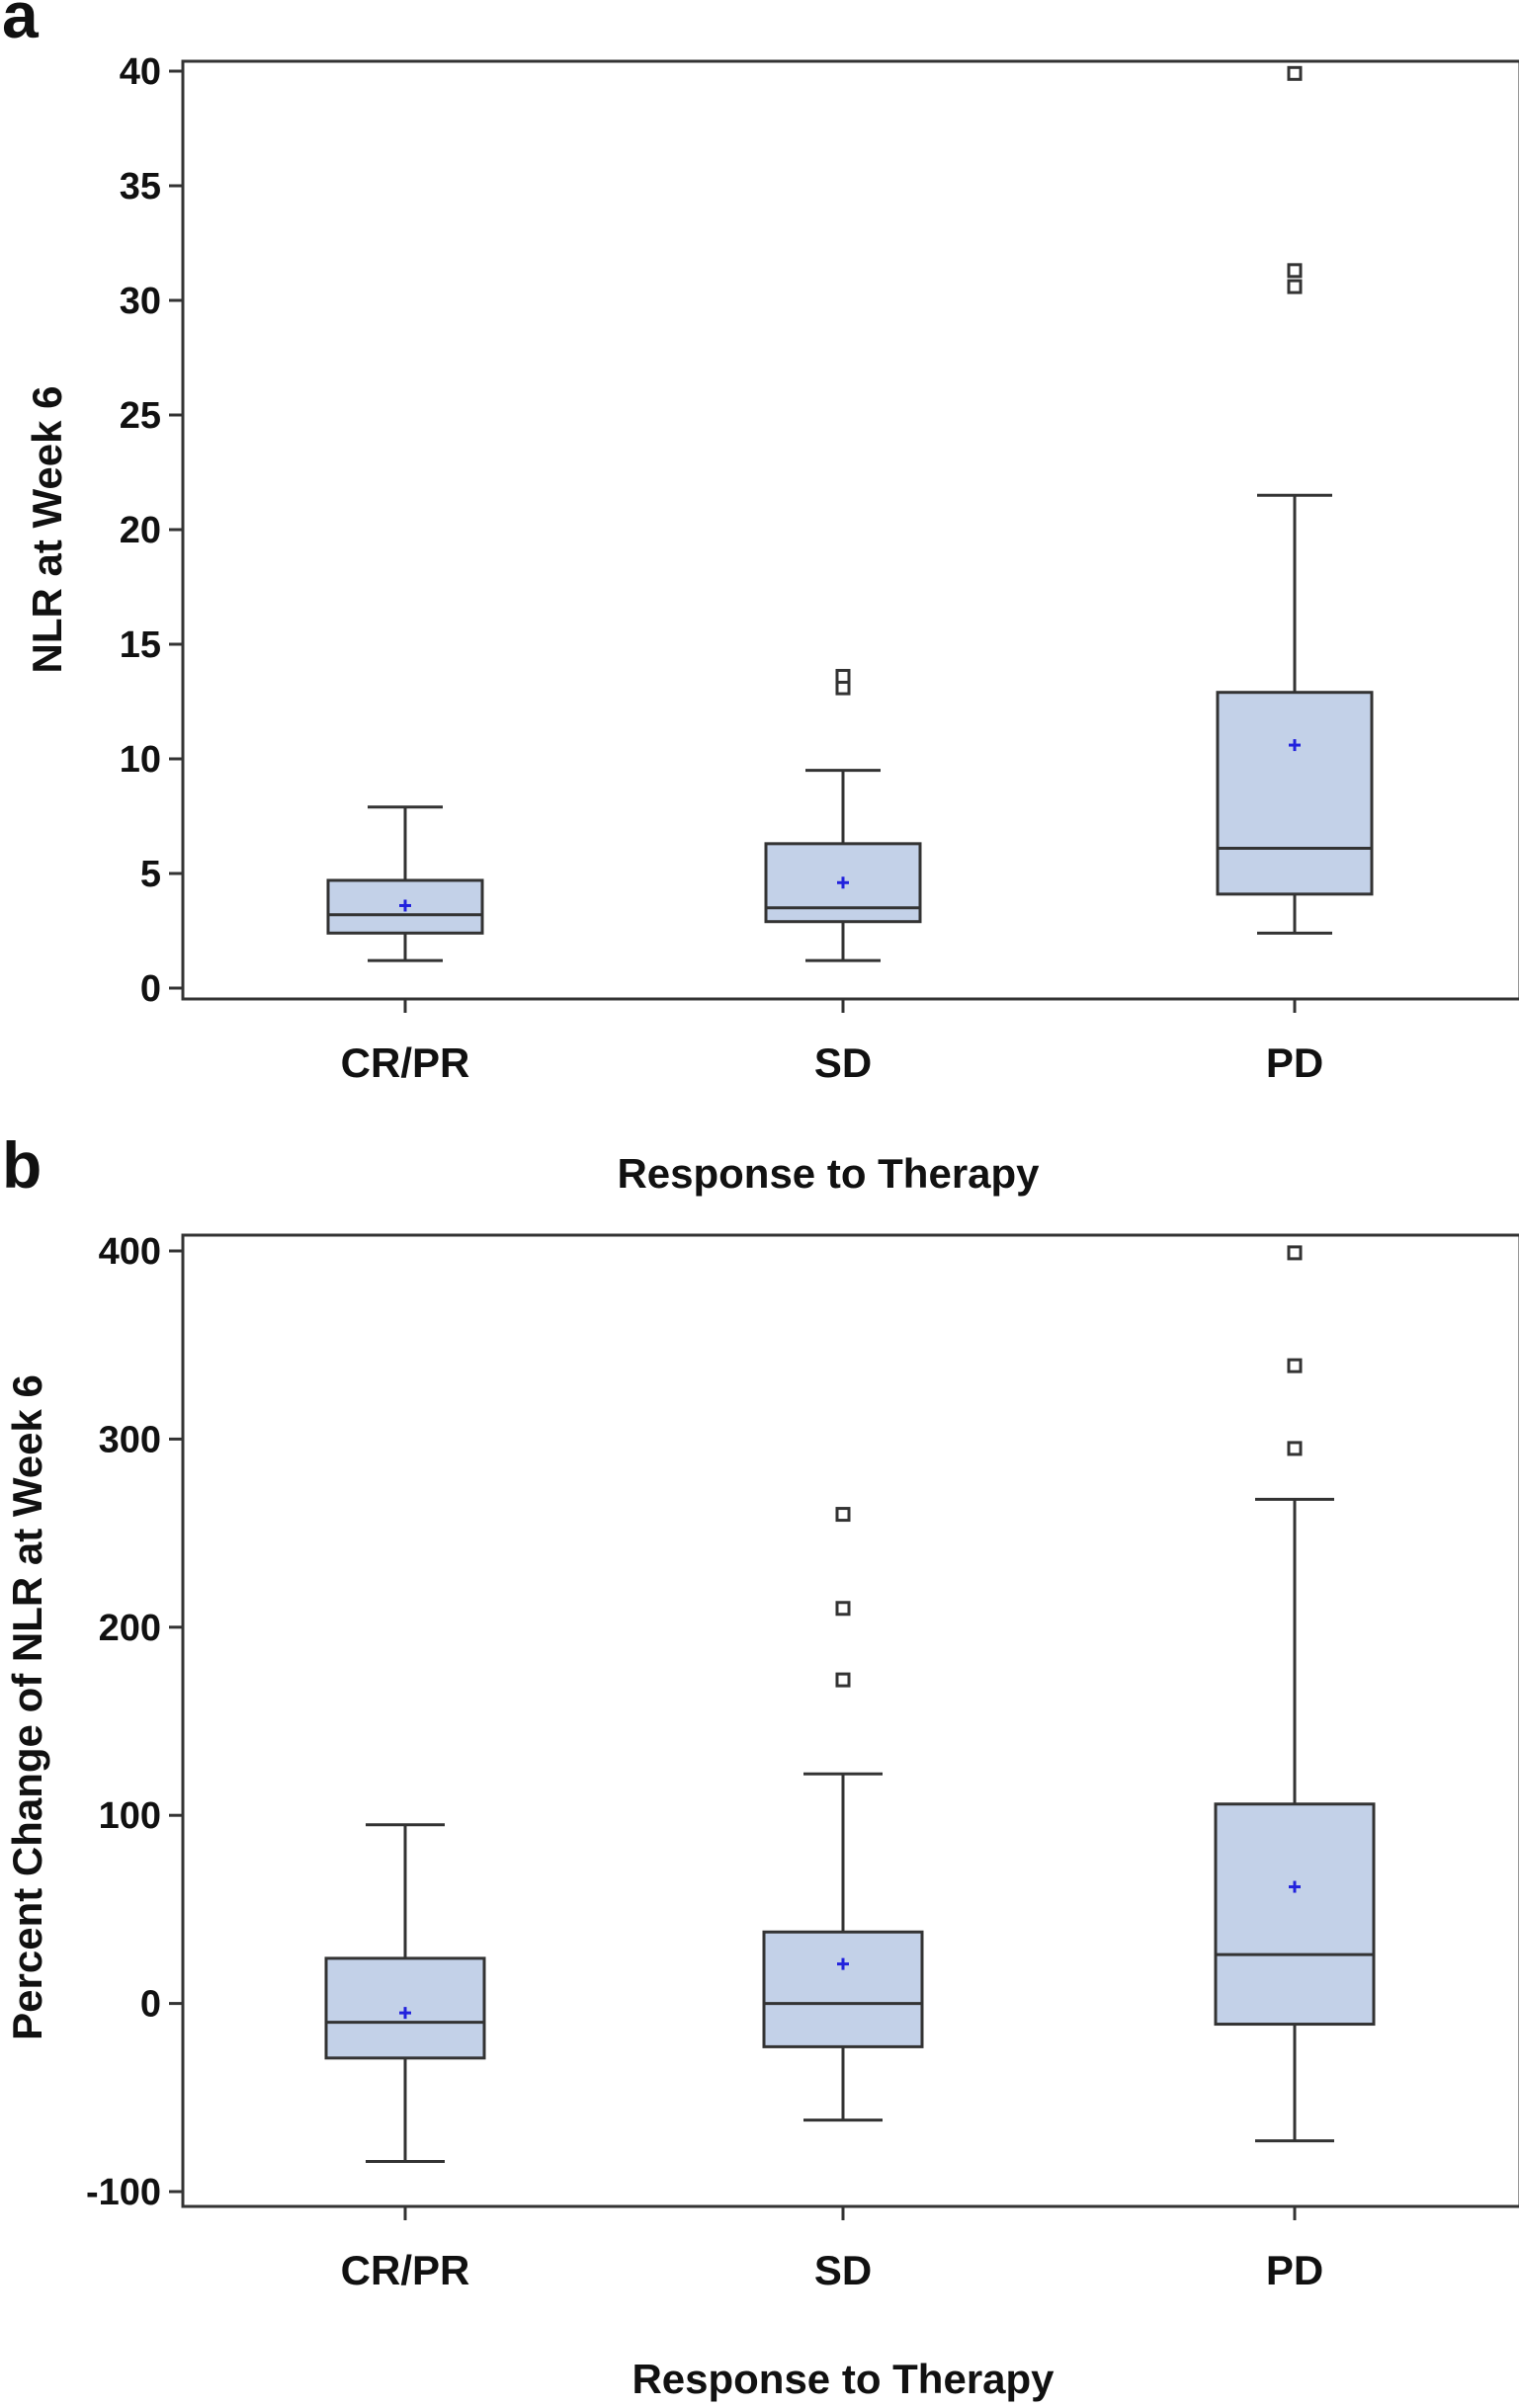 Image resolution: width=1519 pixels, height=2408 pixels. What do you see at coordinates (140, 416) in the screenshot?
I see `panel-a-y-tick-label: 25` at bounding box center [140, 416].